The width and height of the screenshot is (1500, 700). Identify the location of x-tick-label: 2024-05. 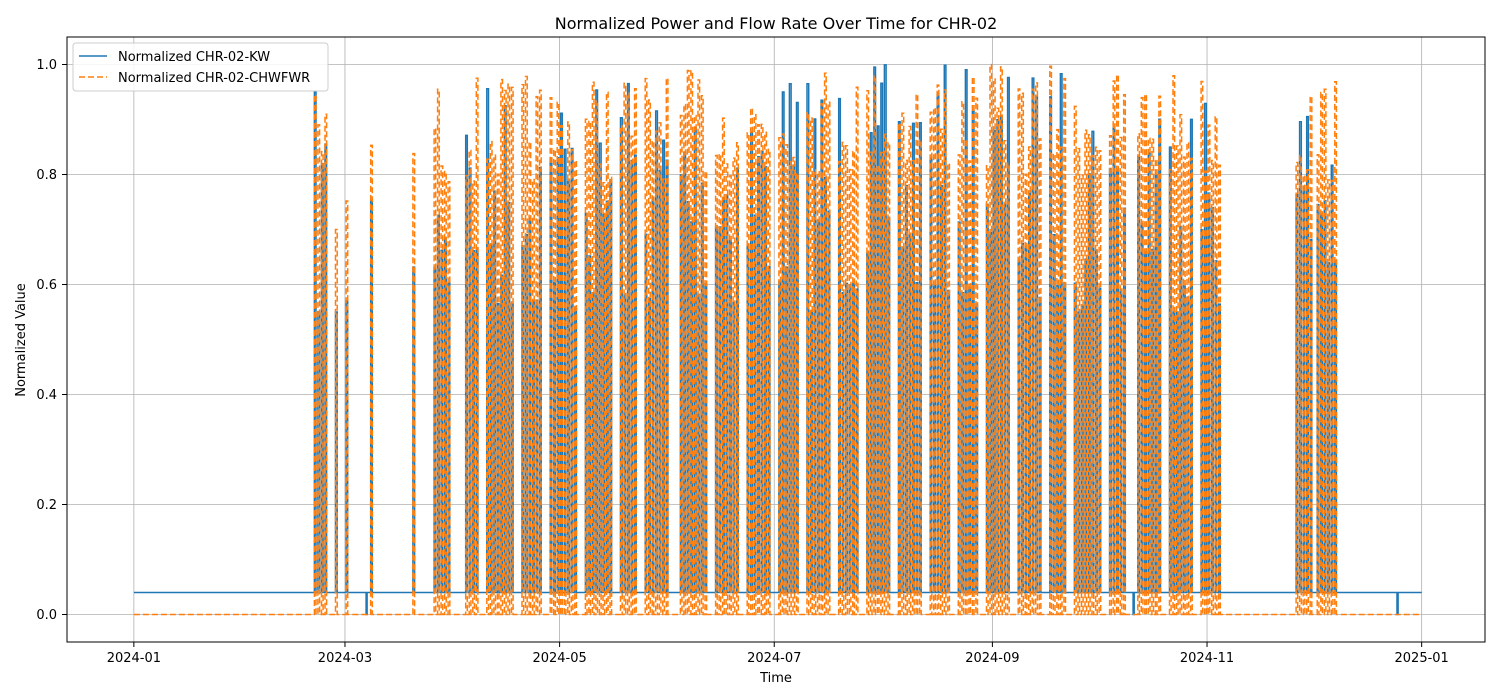
(559, 658).